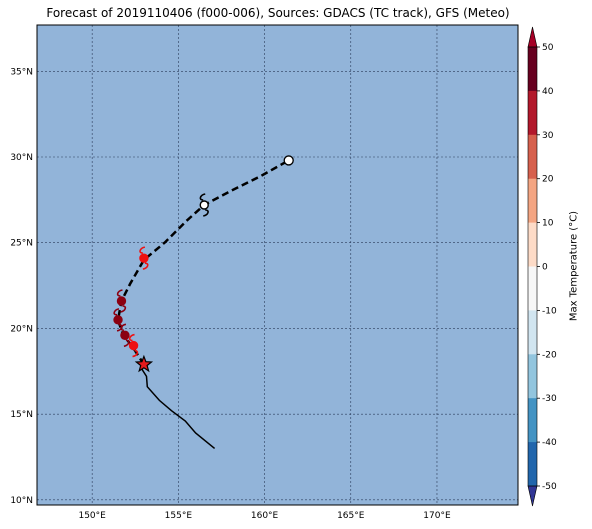  What do you see at coordinates (549, 311) in the screenshot?
I see `colorbar-tick-label: -10` at bounding box center [549, 311].